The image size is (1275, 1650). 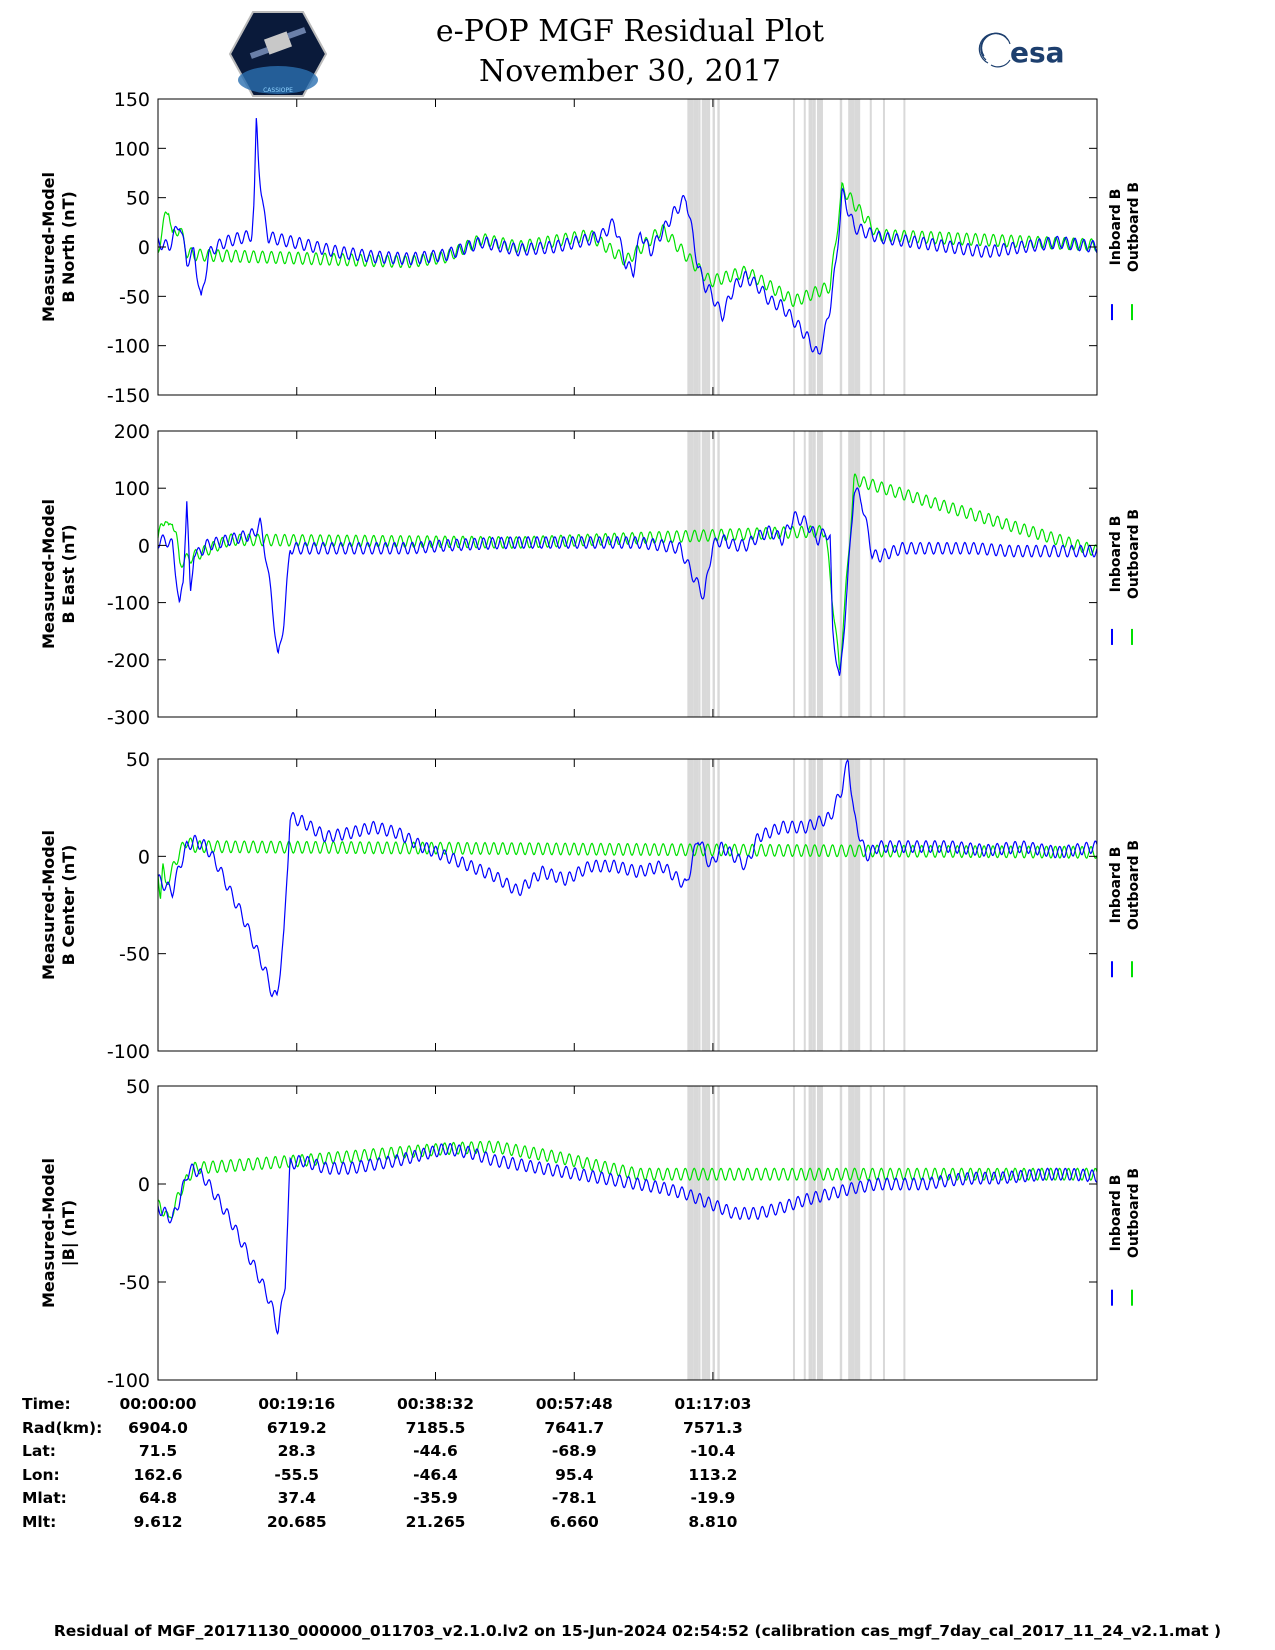 What do you see at coordinates (574, 1474) in the screenshot?
I see `ephemeris-value: 95.4` at bounding box center [574, 1474].